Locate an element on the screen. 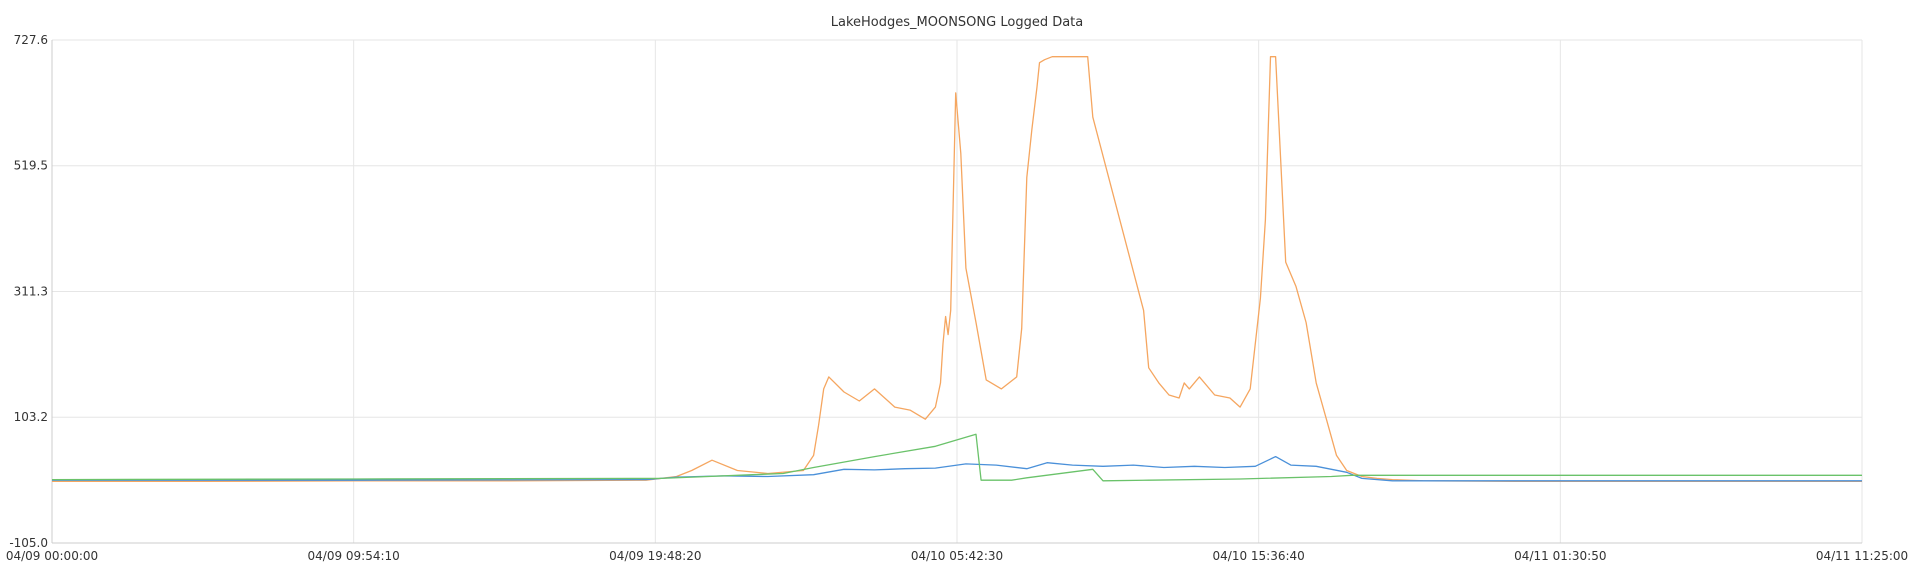 The width and height of the screenshot is (1914, 575). y-tick-label: 519.5 is located at coordinates (31, 166).